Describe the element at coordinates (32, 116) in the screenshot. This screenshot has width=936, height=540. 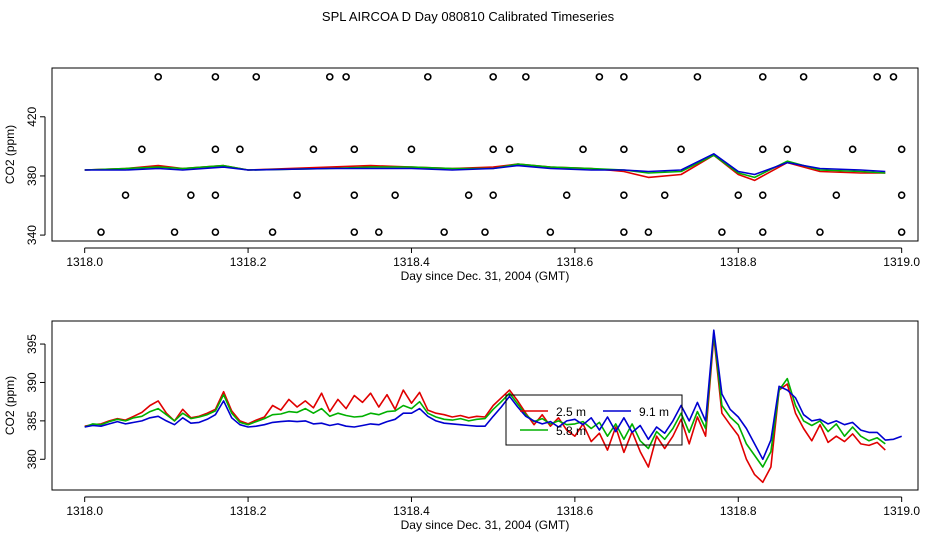
I see `y-tick-label: 420` at that location.